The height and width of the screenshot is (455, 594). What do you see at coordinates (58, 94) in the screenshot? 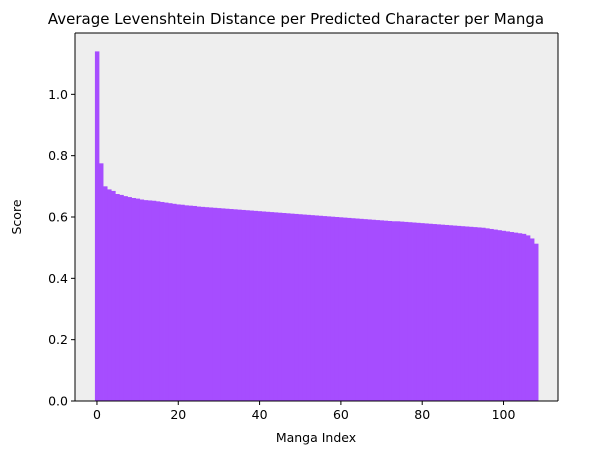
I see `y-tick-label: 1.0` at bounding box center [58, 94].